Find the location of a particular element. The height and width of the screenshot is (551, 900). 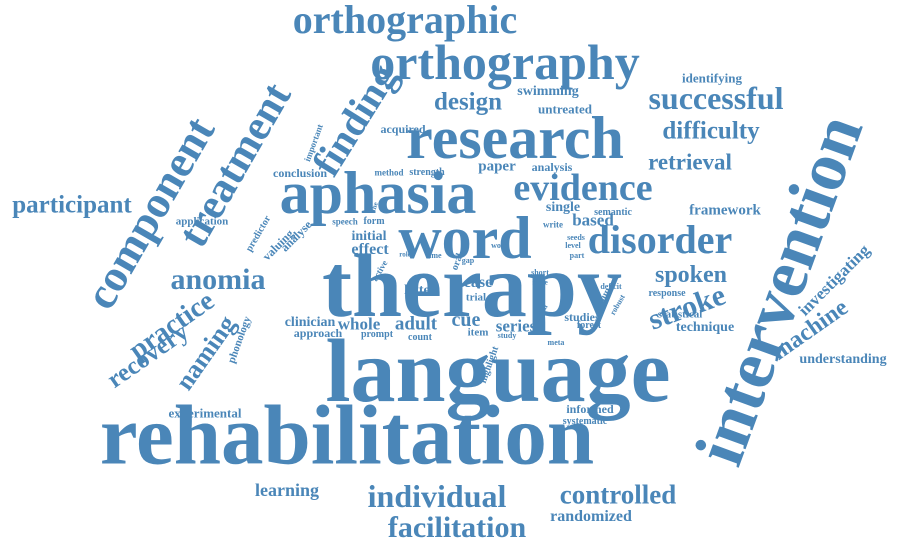

word-method: method is located at coordinates (389, 172).